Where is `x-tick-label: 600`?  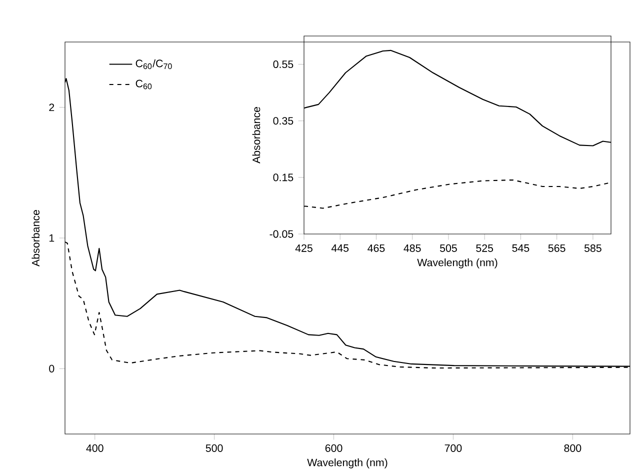
x-tick-label: 600 is located at coordinates (333, 448).